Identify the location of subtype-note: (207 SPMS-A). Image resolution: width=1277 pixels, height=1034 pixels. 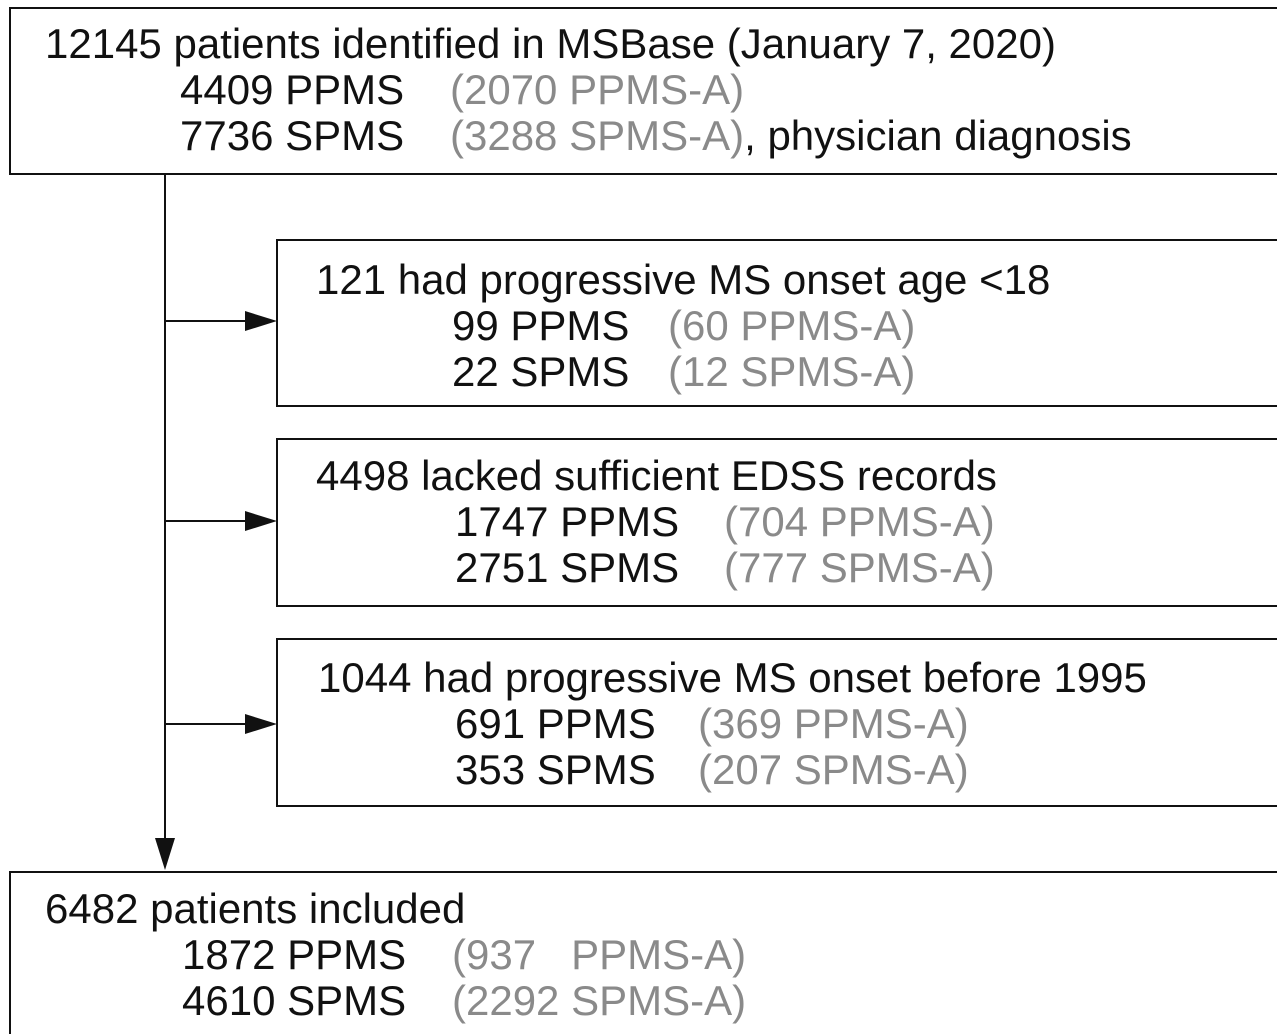
(833, 769).